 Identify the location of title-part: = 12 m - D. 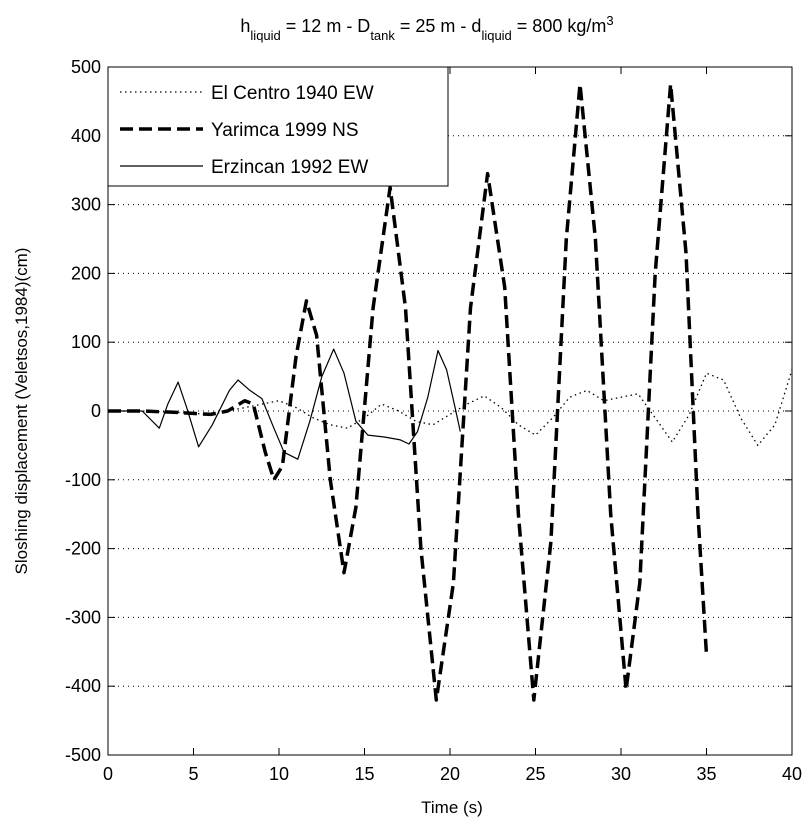
(326, 26).